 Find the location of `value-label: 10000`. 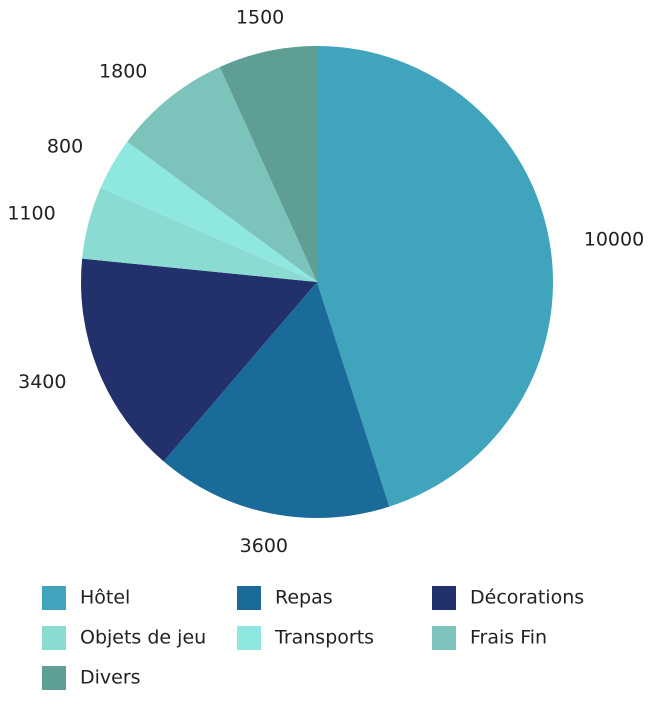

value-label: 10000 is located at coordinates (614, 240).